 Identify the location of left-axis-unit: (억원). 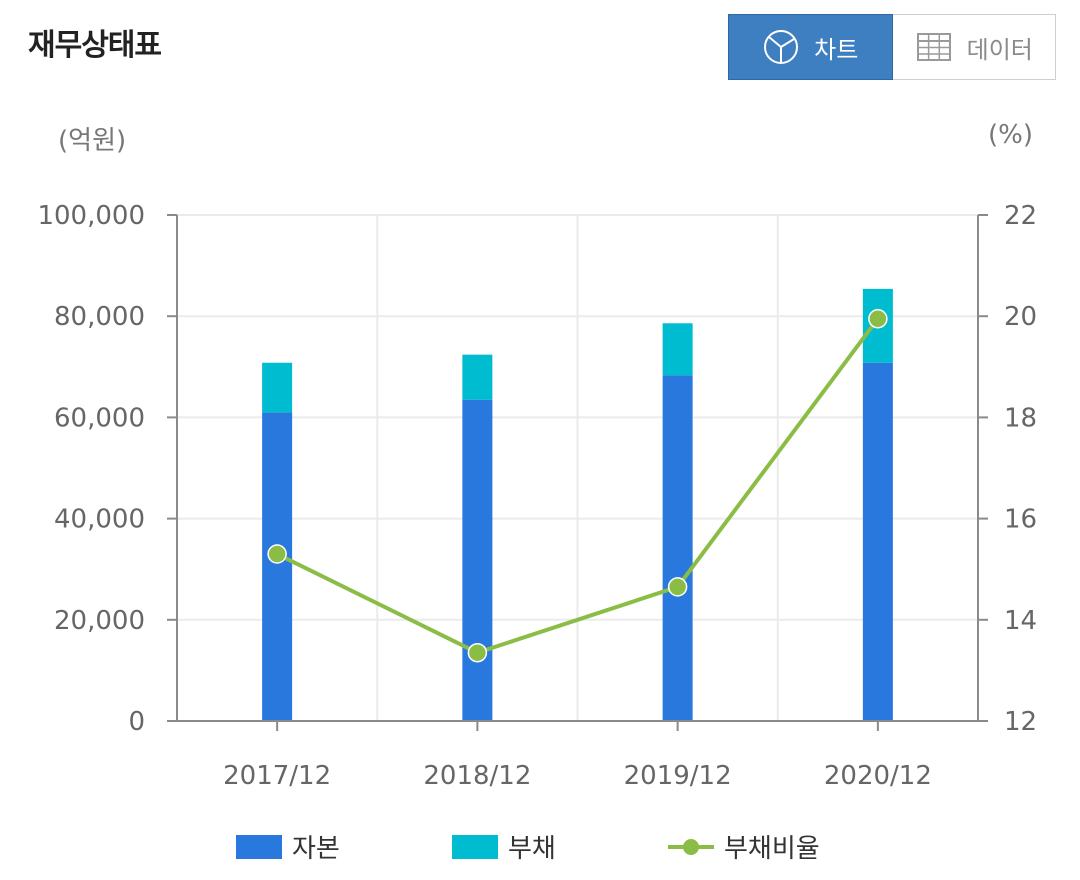
(92, 141).